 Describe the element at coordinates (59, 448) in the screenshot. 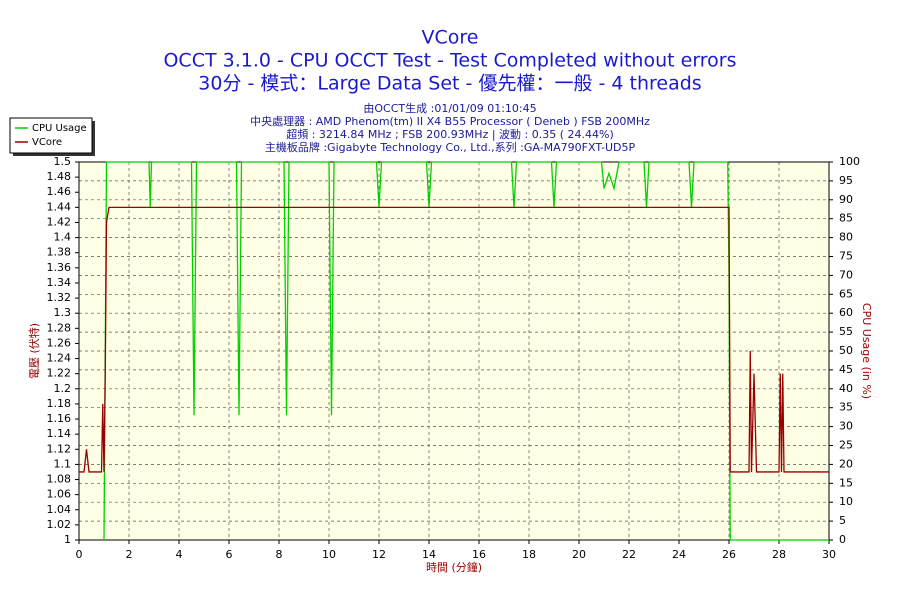

I see `y-tick-label: 1.12` at that location.